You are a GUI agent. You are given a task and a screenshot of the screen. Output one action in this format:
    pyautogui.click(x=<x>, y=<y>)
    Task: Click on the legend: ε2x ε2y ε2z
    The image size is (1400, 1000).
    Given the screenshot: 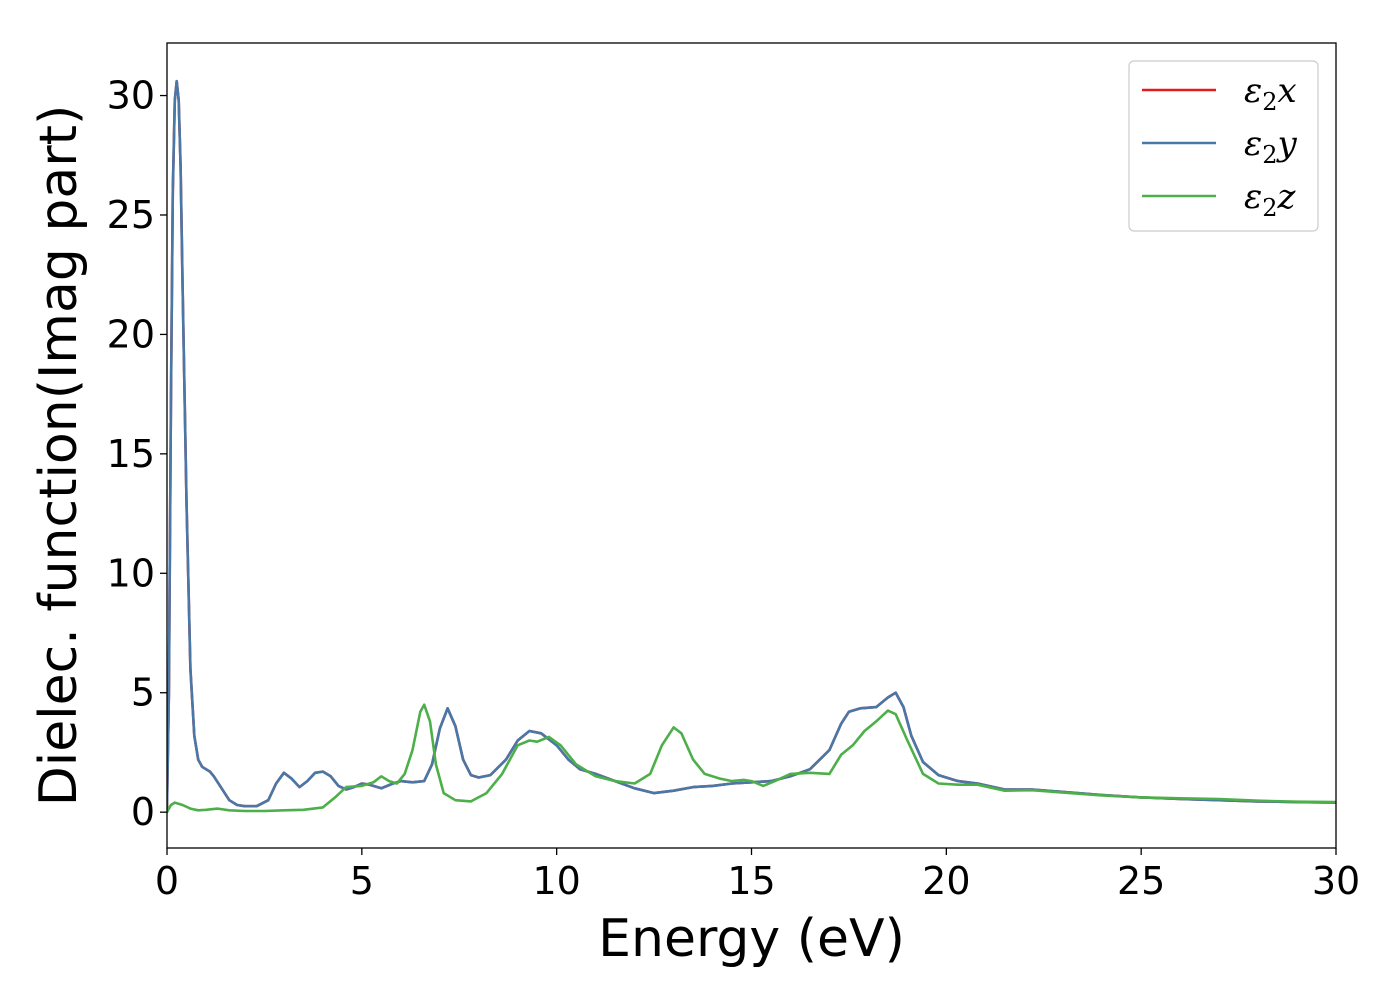 What is the action you would take?
    pyautogui.click(x=1223, y=146)
    